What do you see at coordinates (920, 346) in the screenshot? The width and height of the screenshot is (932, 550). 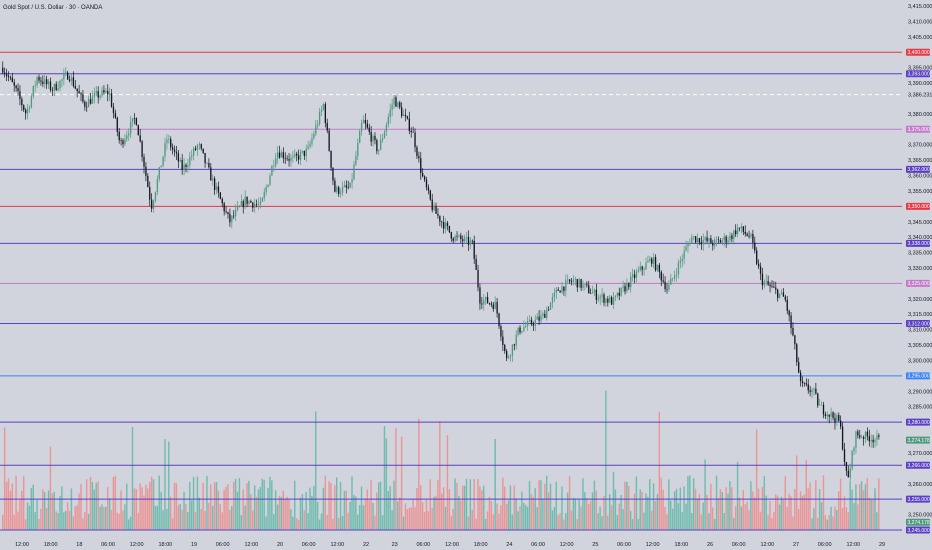 I see `y-tick-label: 3,305.000` at bounding box center [920, 346].